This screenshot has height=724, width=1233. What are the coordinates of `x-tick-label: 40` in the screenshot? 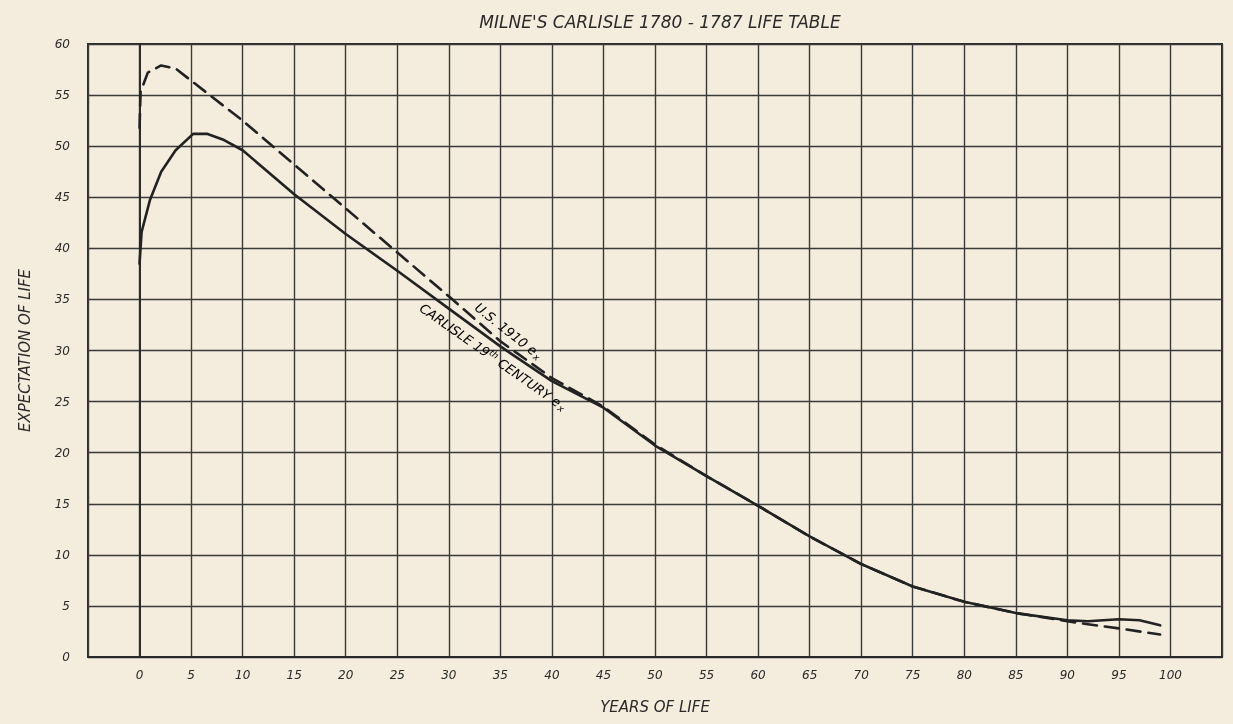 It's located at (552, 675).